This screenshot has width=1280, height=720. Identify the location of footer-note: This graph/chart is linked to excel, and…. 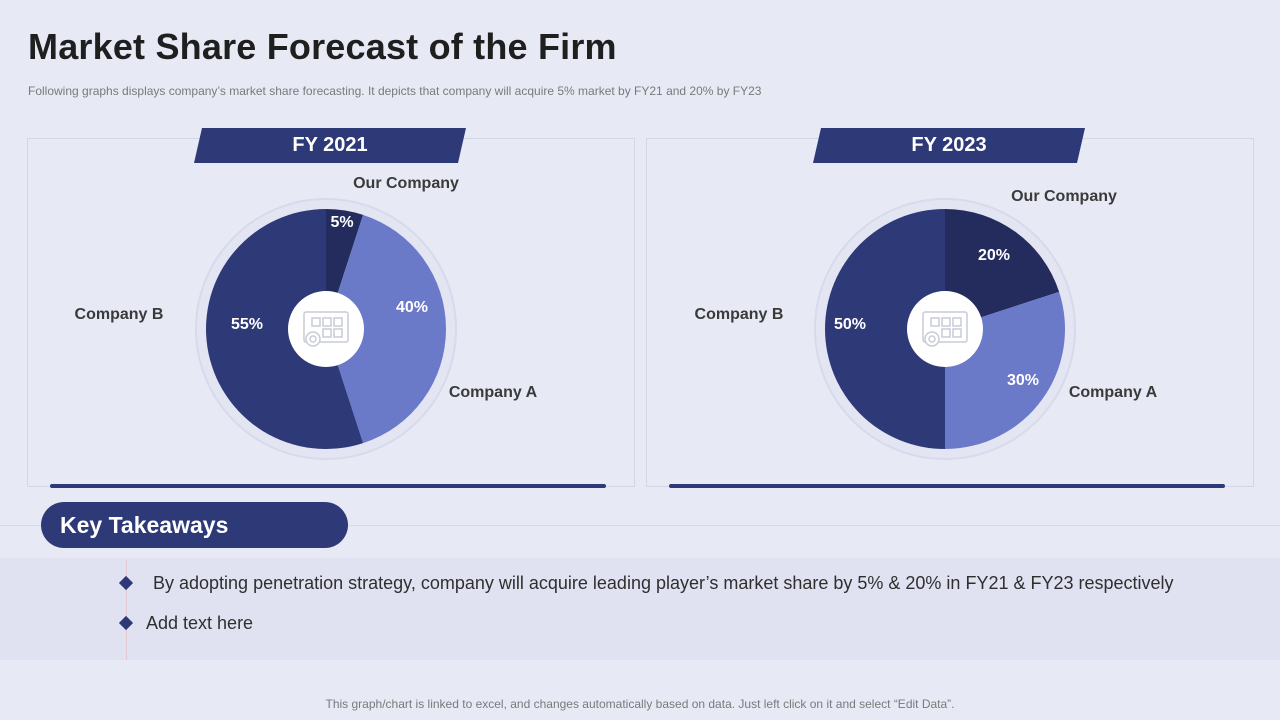
(640, 704).